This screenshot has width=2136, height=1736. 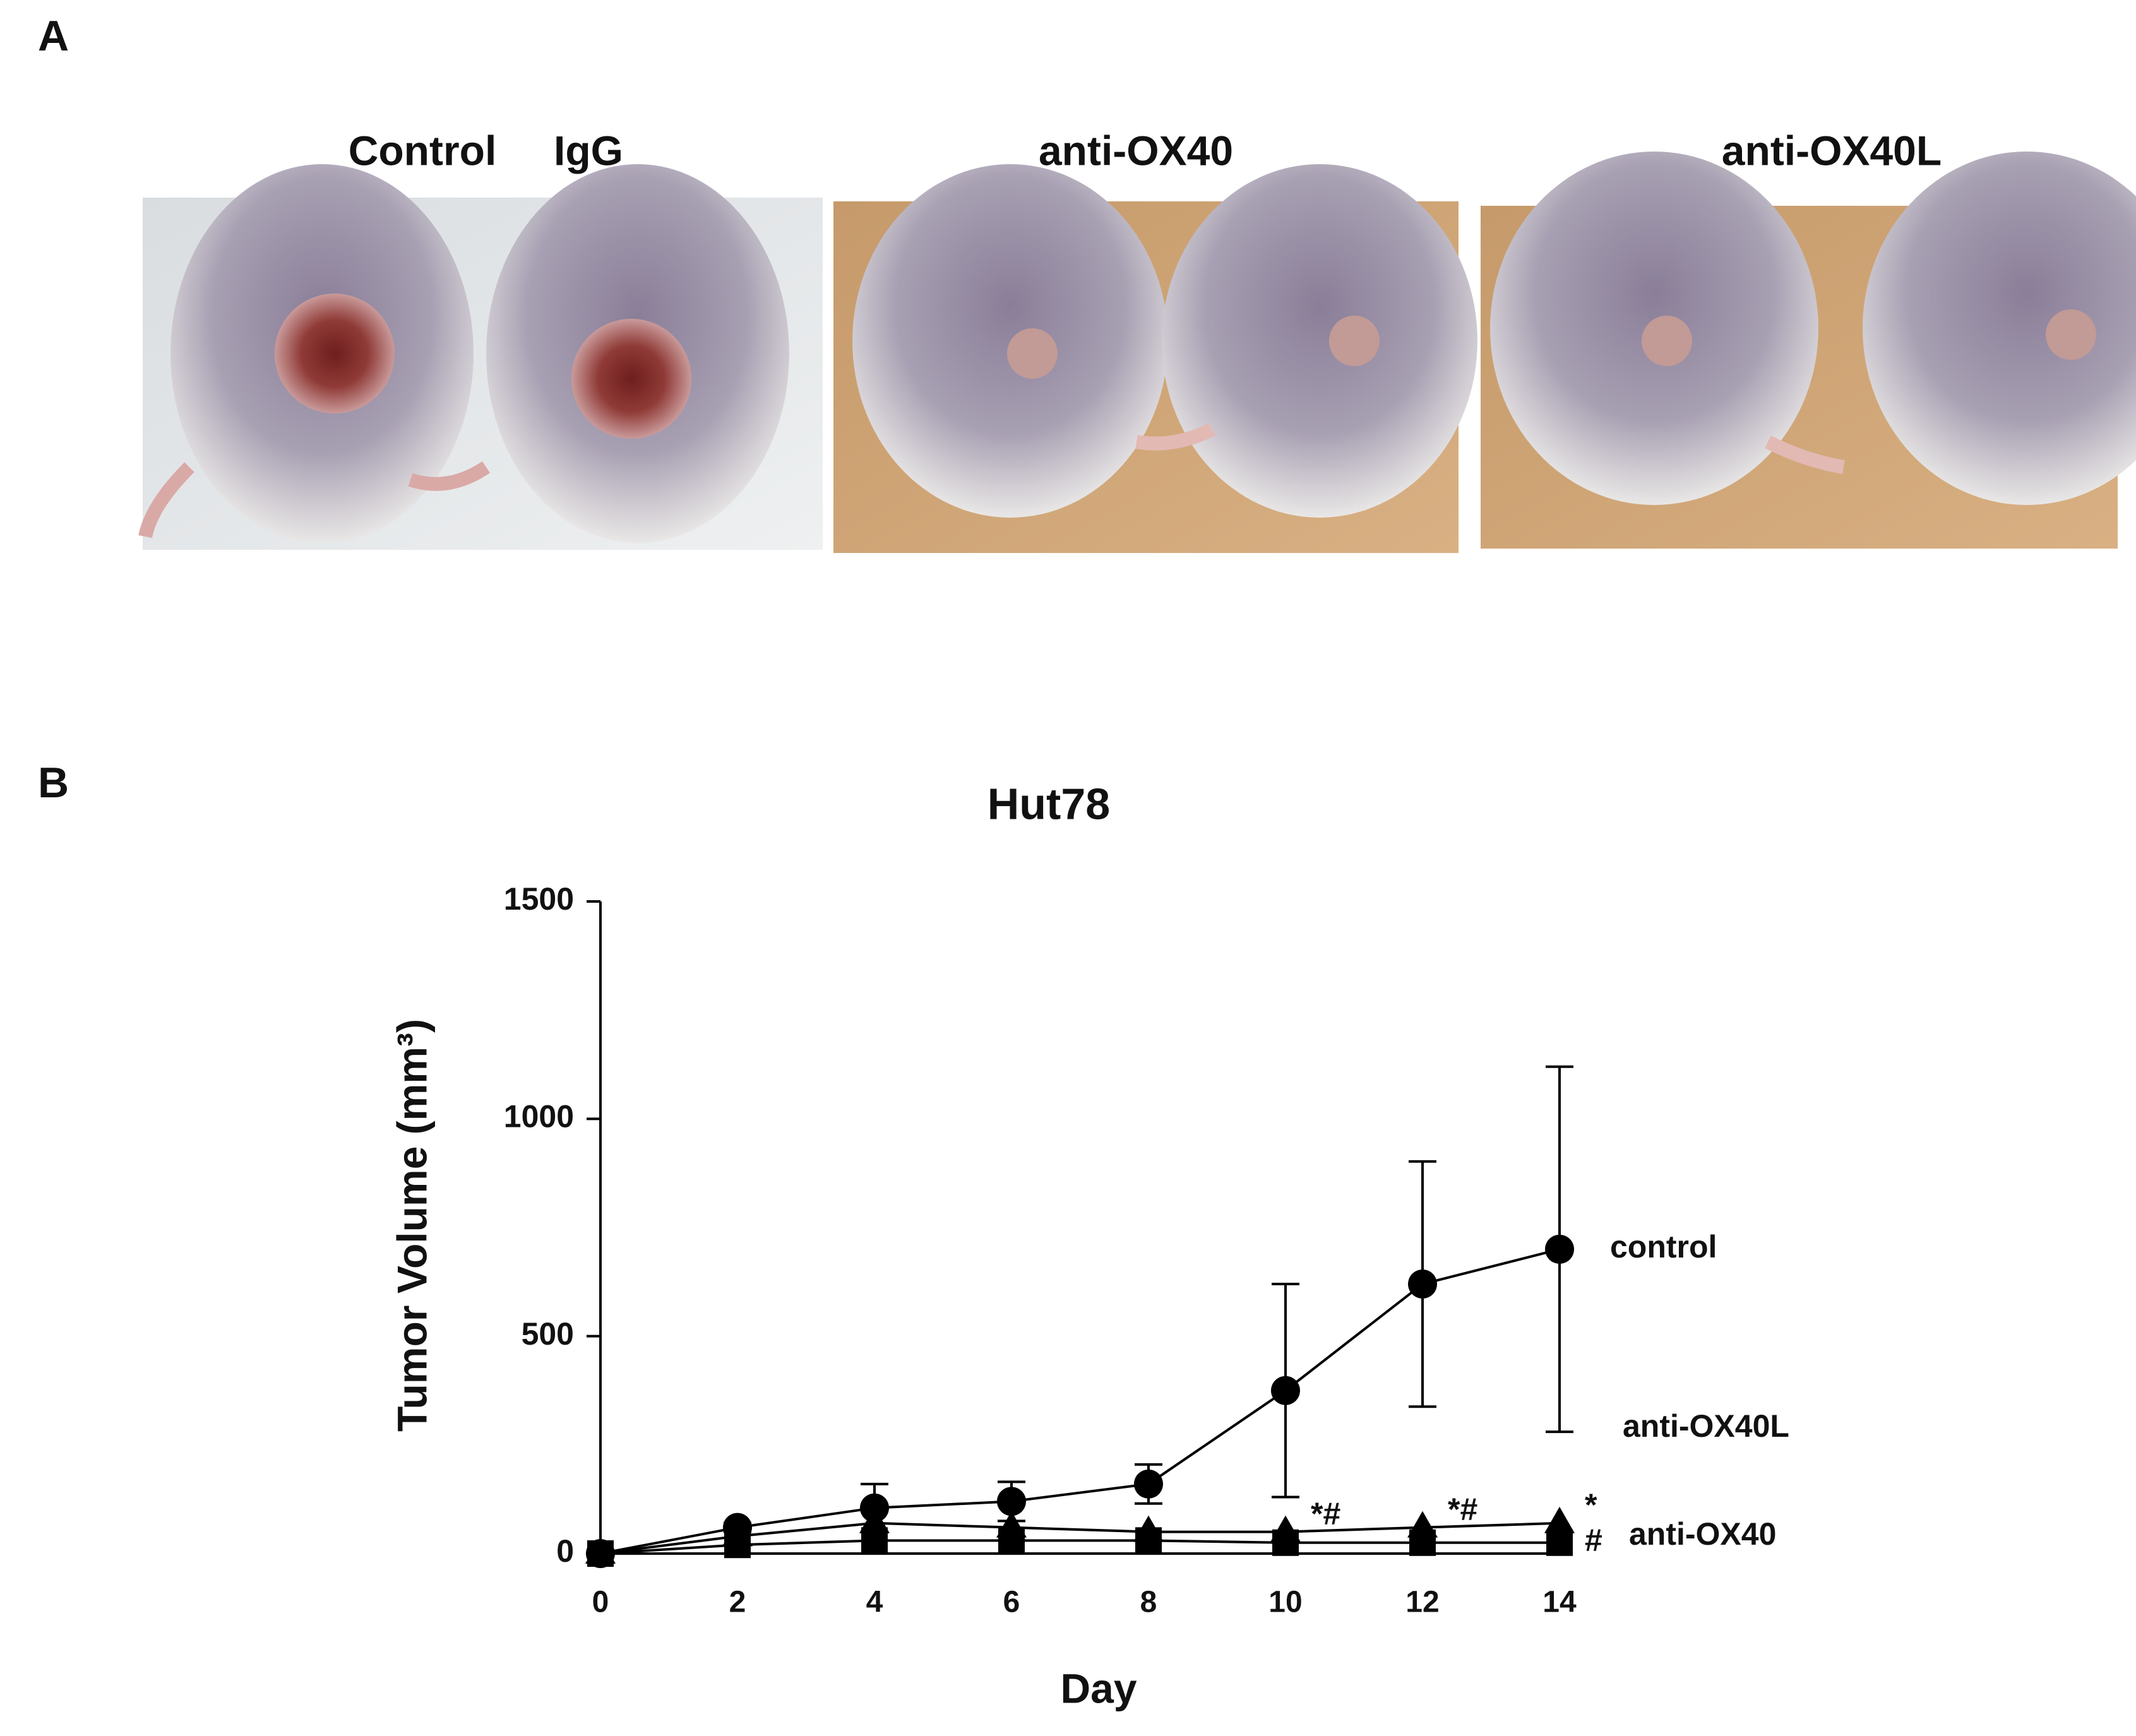 I want to click on series-label: anti-OX40, so click(x=1702, y=1534).